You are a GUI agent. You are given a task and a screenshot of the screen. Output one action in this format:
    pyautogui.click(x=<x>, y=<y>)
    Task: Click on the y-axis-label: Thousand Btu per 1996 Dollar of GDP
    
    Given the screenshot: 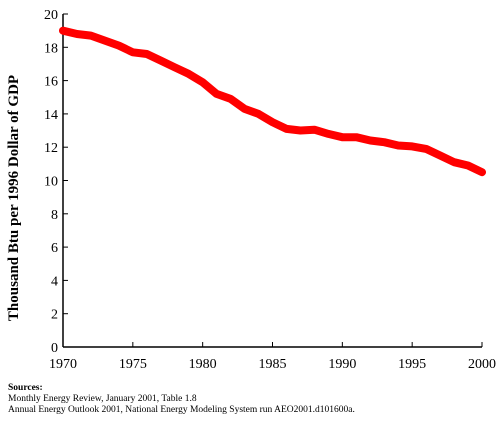 What is the action you would take?
    pyautogui.click(x=14, y=198)
    